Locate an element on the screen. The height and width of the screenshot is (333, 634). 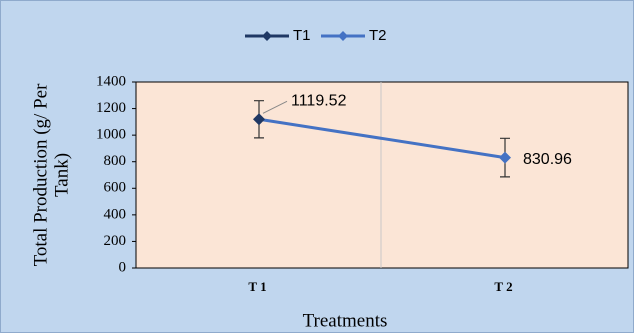
y-tick-label: 200 is located at coordinates (115, 241).